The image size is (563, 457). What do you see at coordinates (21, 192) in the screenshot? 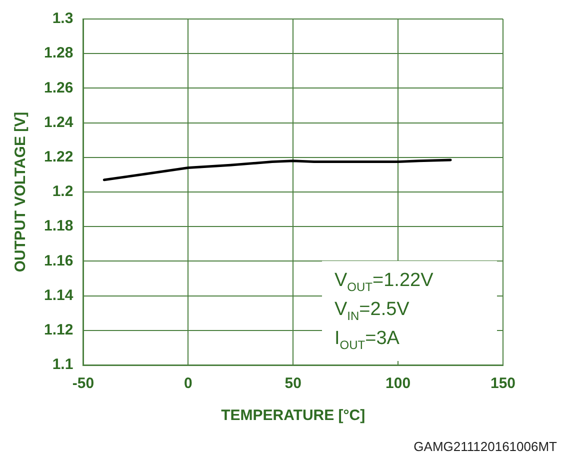
I see `y-axis-title: OUTPUT VOLTAGE [V]` at bounding box center [21, 192].